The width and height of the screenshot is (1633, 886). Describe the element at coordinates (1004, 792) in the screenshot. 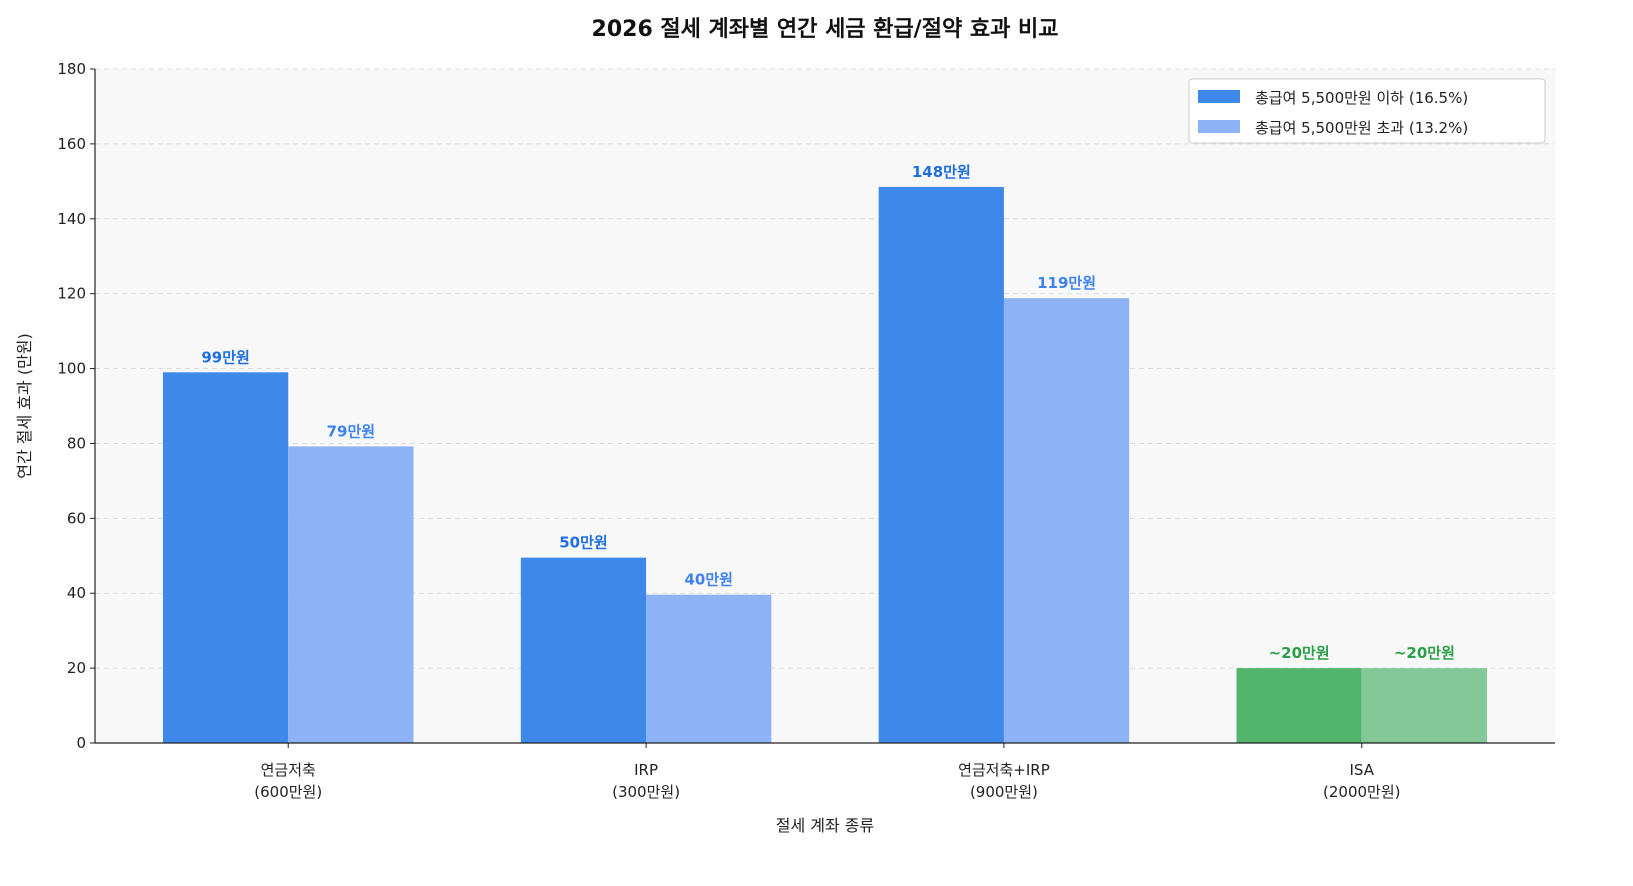

I see `x-tick-label: (900만원)` at that location.